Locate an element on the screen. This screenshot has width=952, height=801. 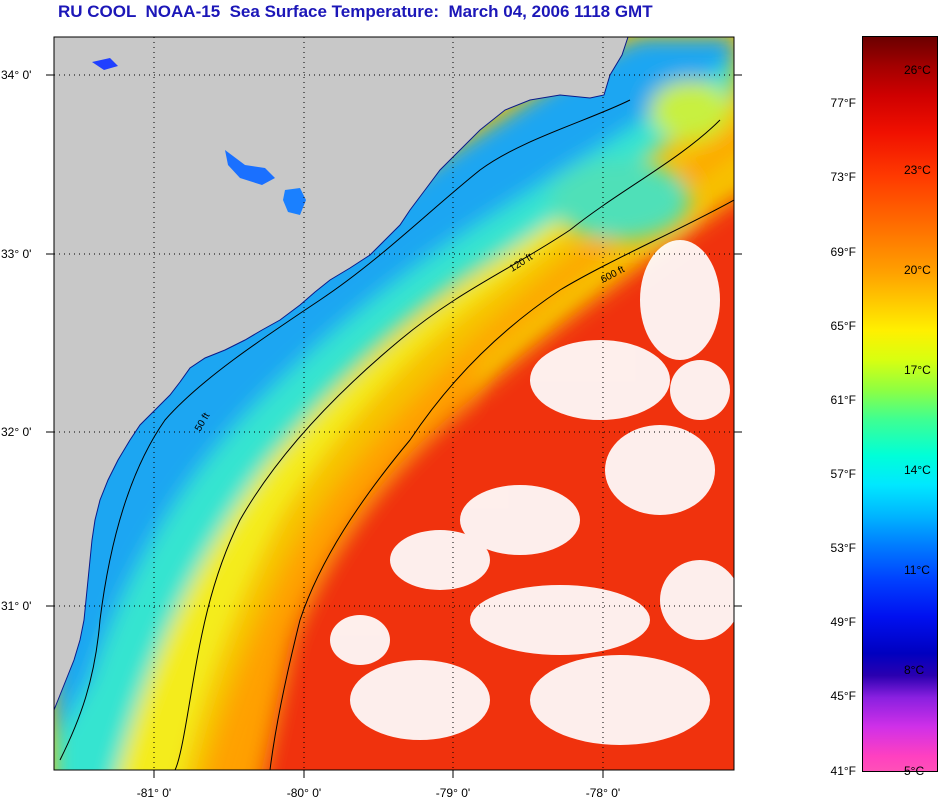
colorbar-c-label: 5°C is located at coordinates (914, 771).